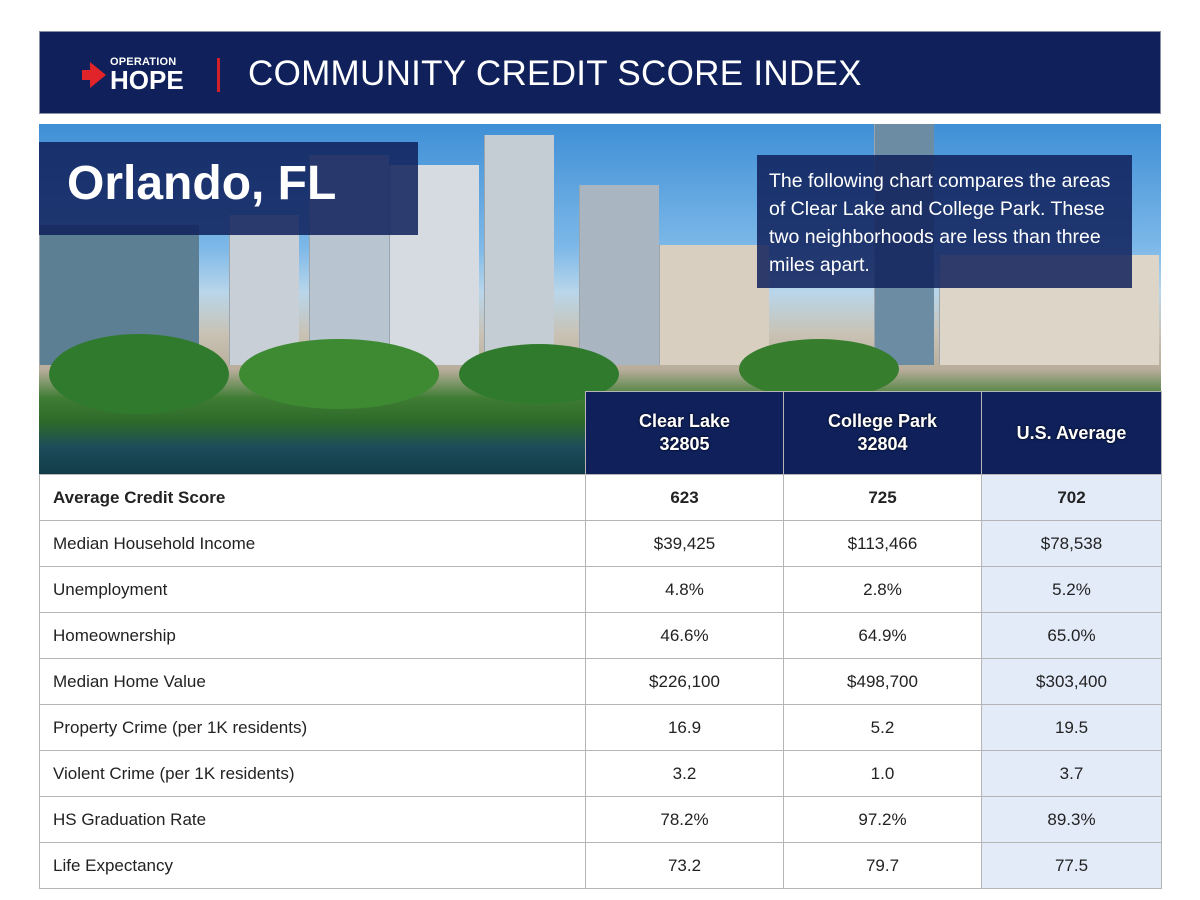  Describe the element at coordinates (312, 433) in the screenshot. I see `empty-header` at that location.